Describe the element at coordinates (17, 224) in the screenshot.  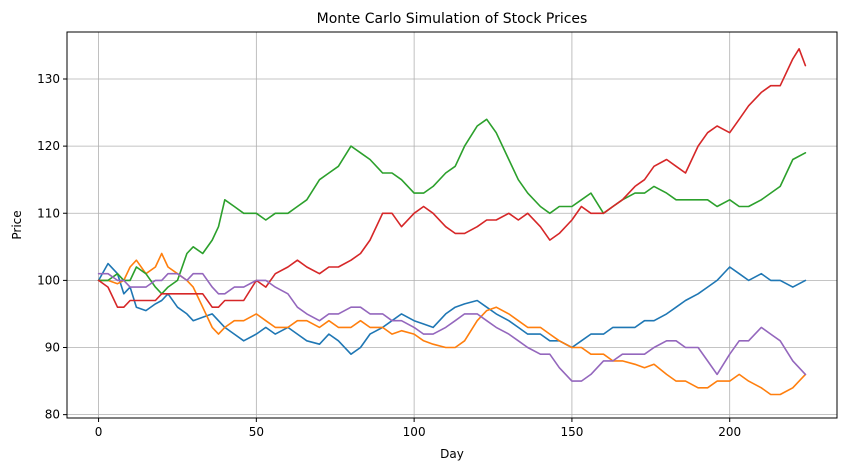
I see `y-axis-label: Price` at that location.